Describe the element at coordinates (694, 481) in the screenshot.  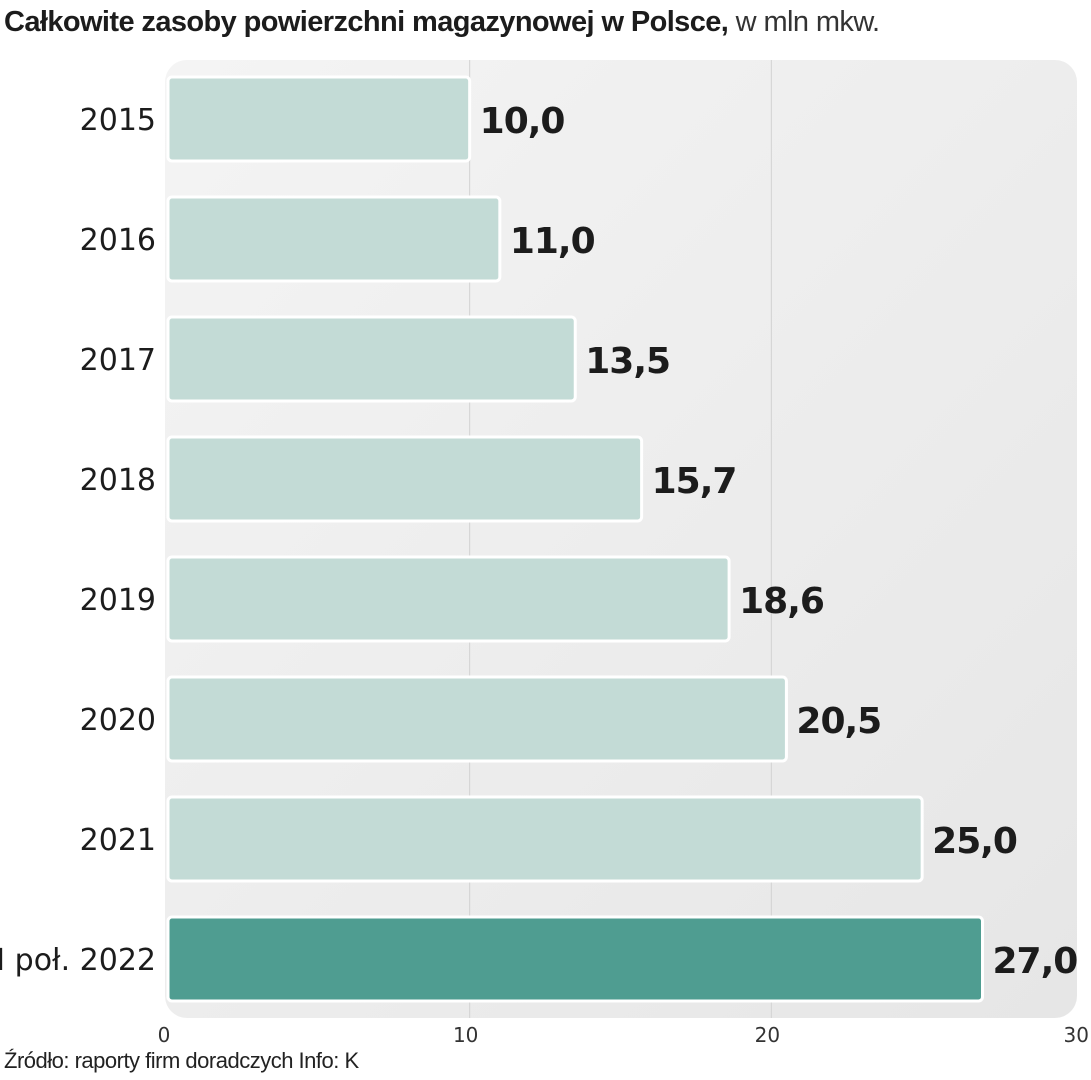
I see `value-label: 15,7` at that location.